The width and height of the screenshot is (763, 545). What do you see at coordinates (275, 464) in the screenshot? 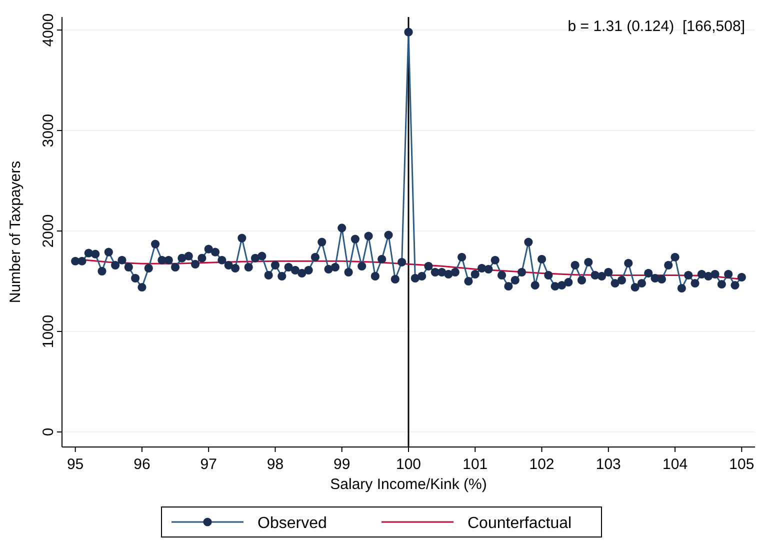
I see `x-tick-label: 98` at bounding box center [275, 464].